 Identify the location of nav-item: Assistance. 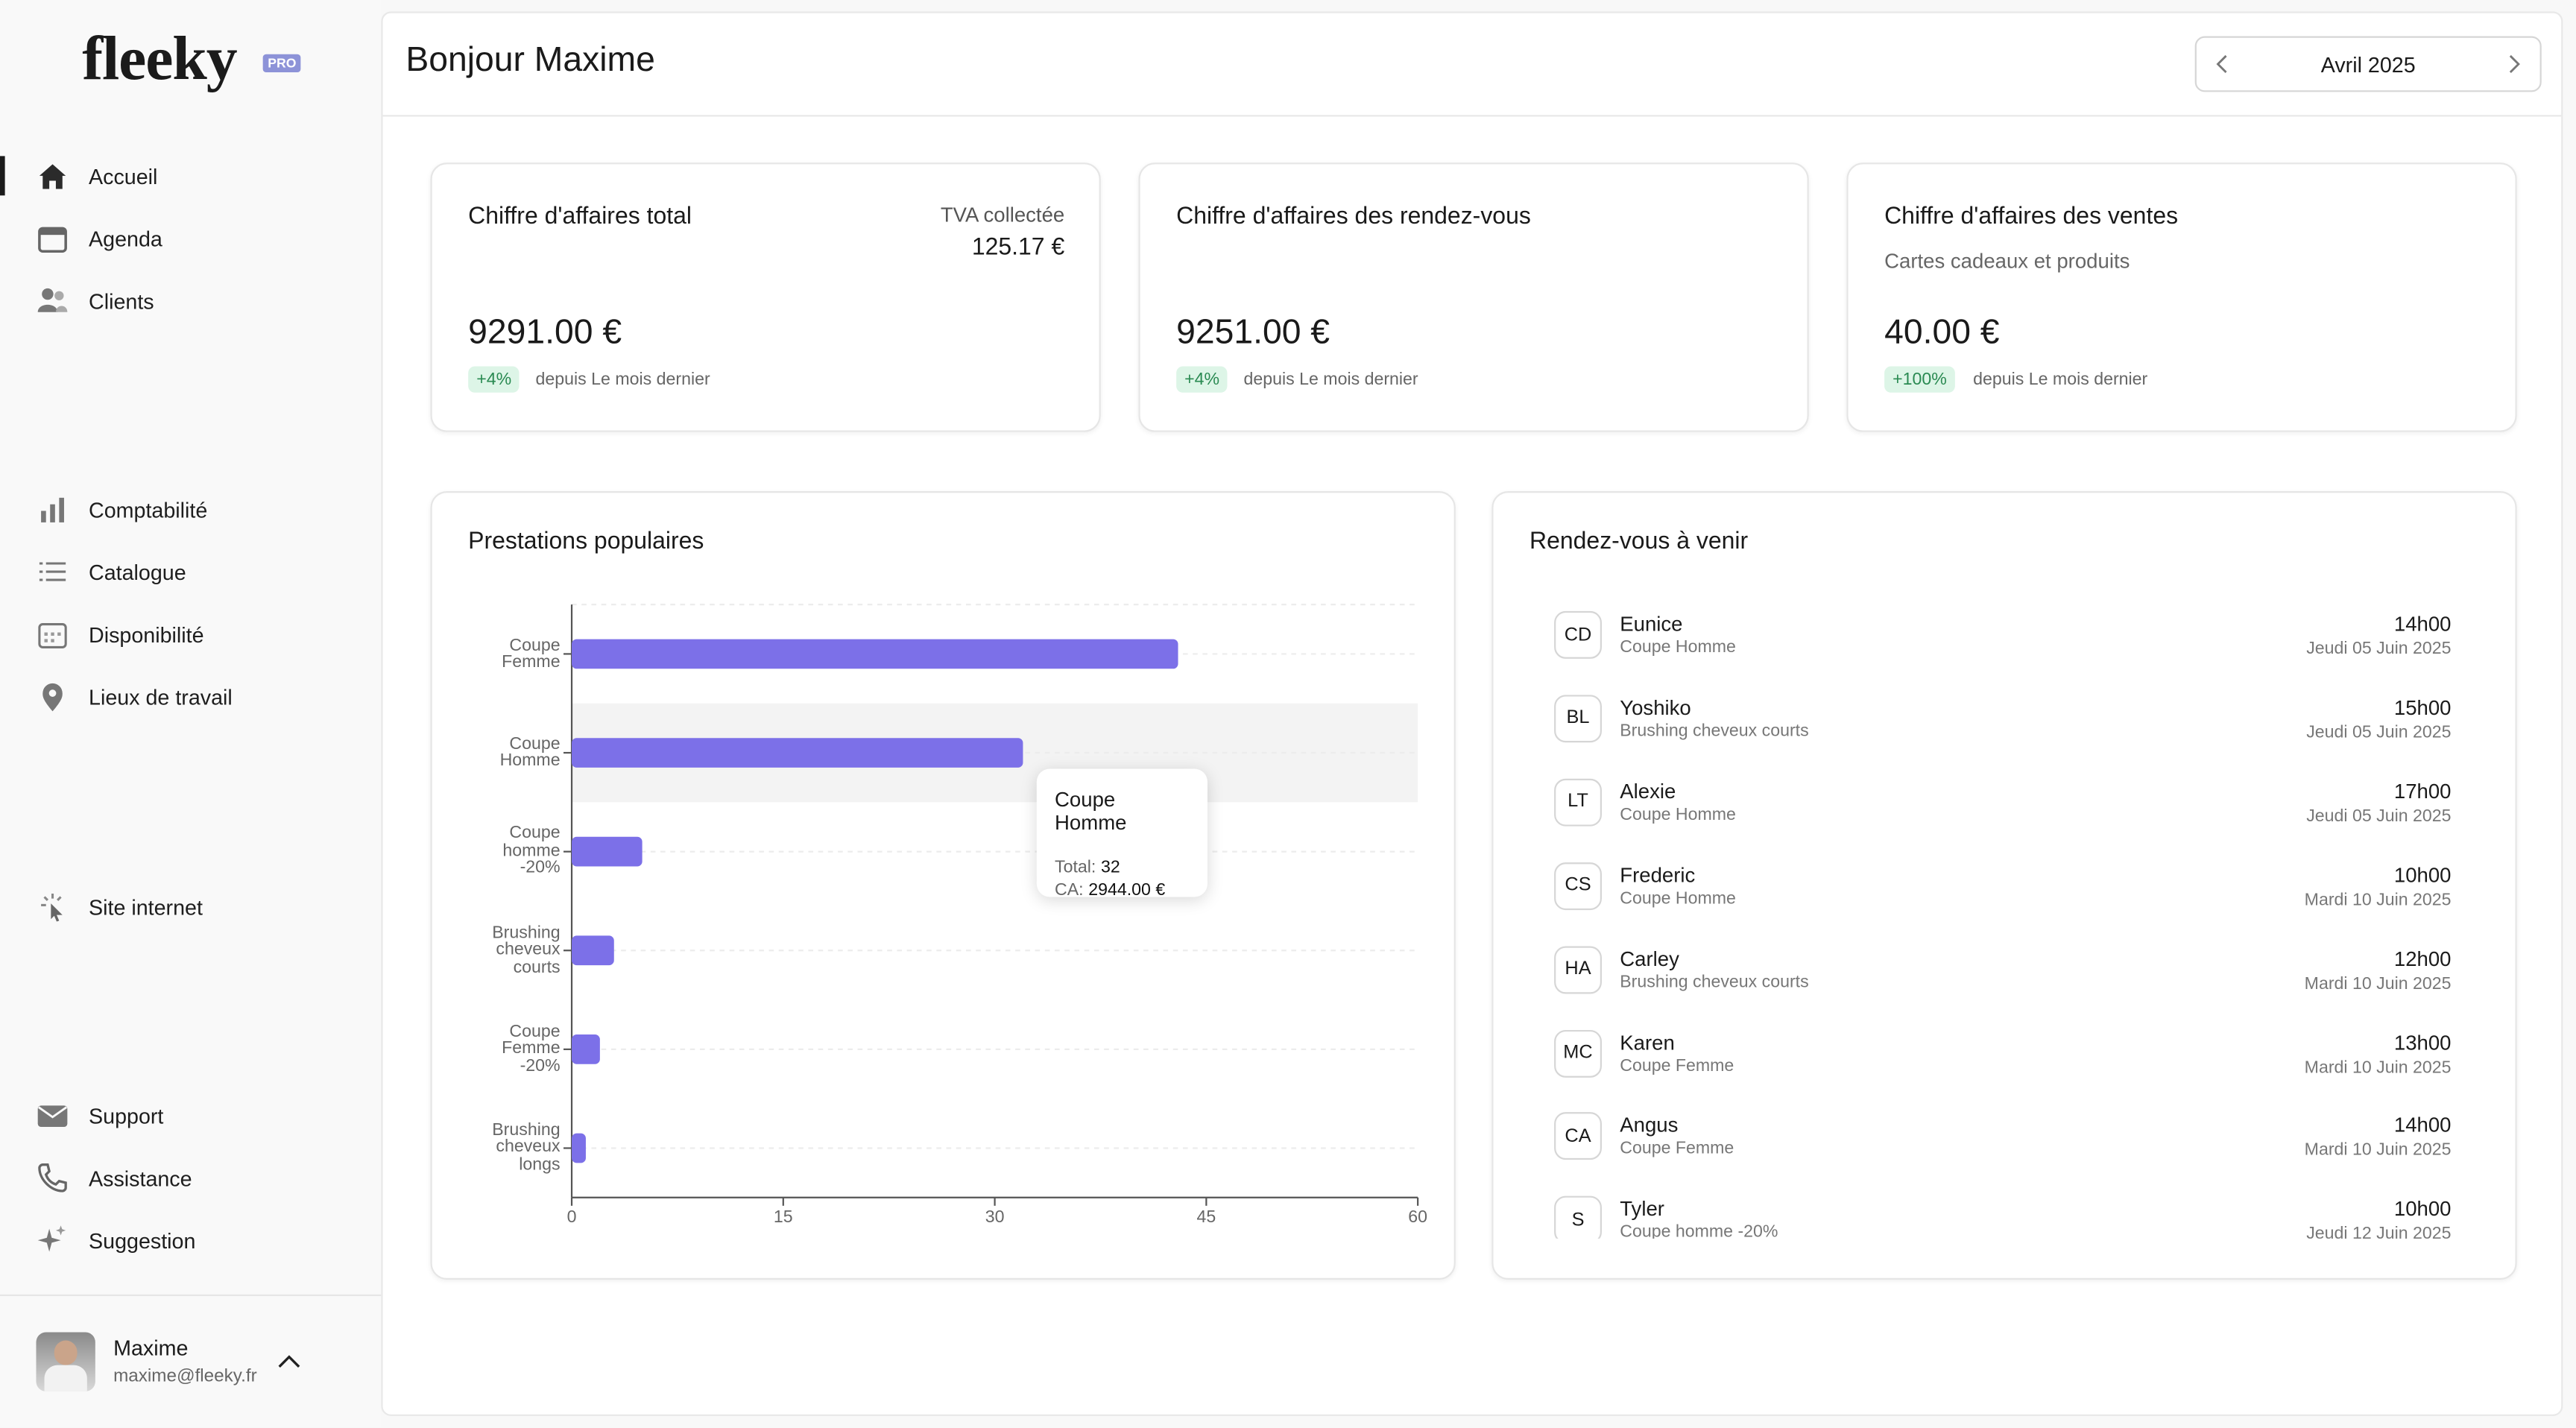
(114, 1178).